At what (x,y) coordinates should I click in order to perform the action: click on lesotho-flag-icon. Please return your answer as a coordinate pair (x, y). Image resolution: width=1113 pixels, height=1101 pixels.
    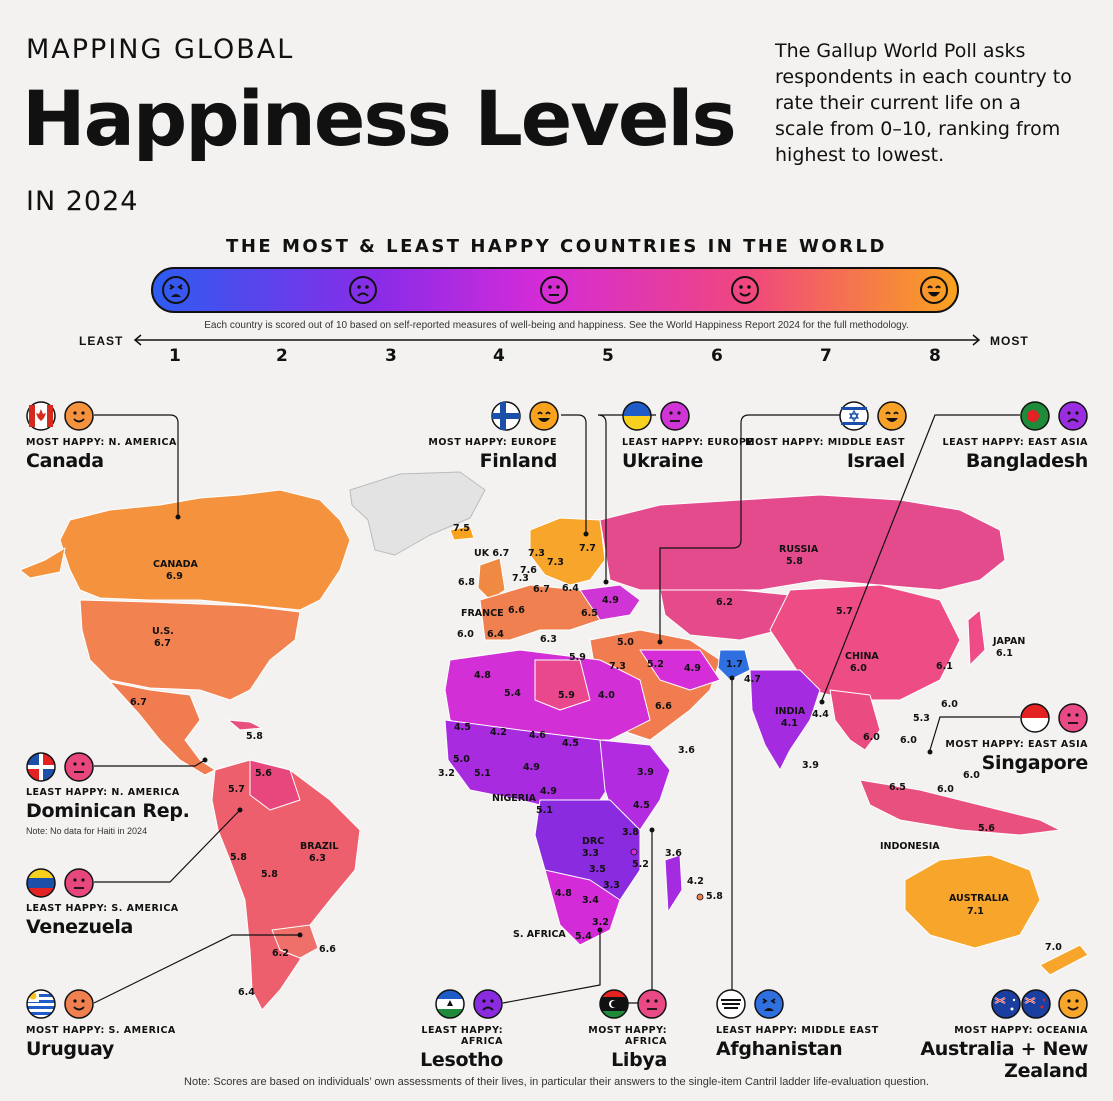
    Looking at the image, I should click on (450, 1004).